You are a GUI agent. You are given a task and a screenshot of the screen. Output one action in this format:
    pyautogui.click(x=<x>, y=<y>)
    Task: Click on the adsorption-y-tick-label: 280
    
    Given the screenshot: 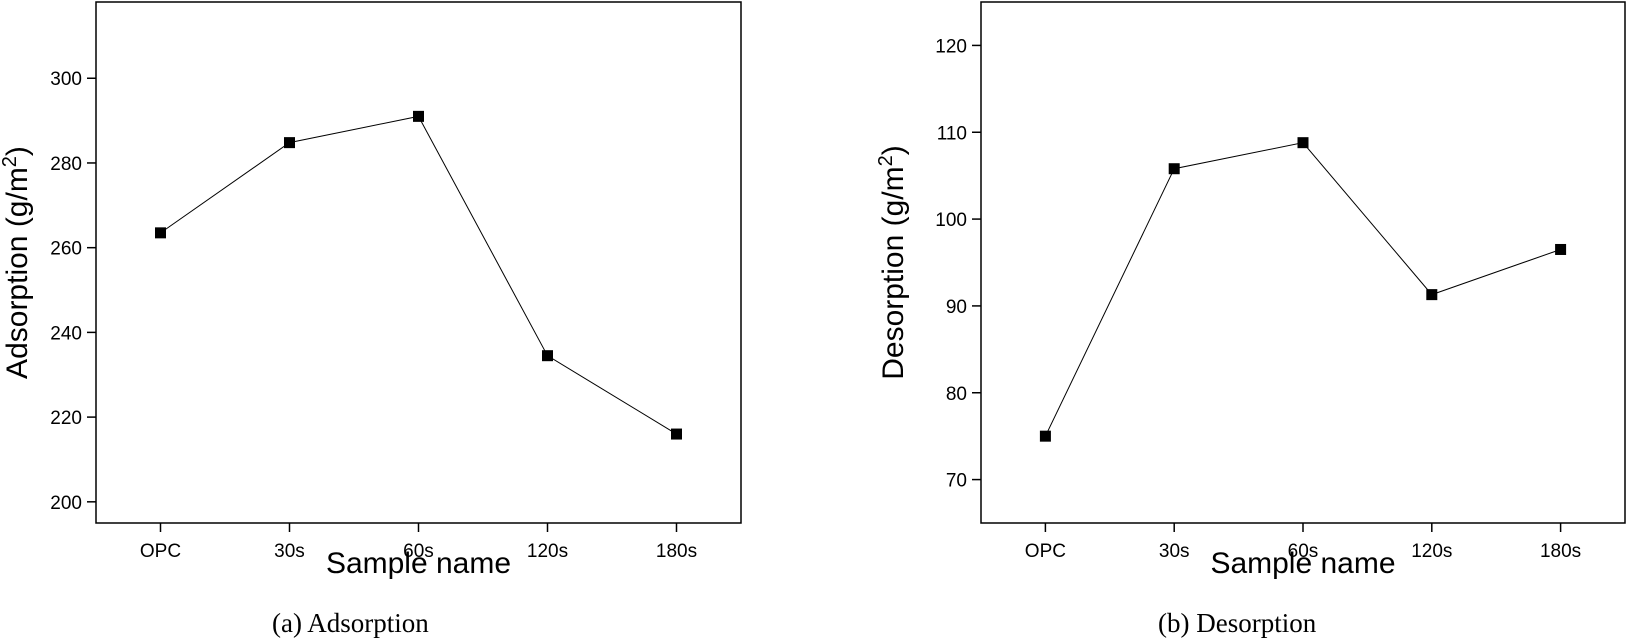 What is the action you would take?
    pyautogui.click(x=66, y=164)
    